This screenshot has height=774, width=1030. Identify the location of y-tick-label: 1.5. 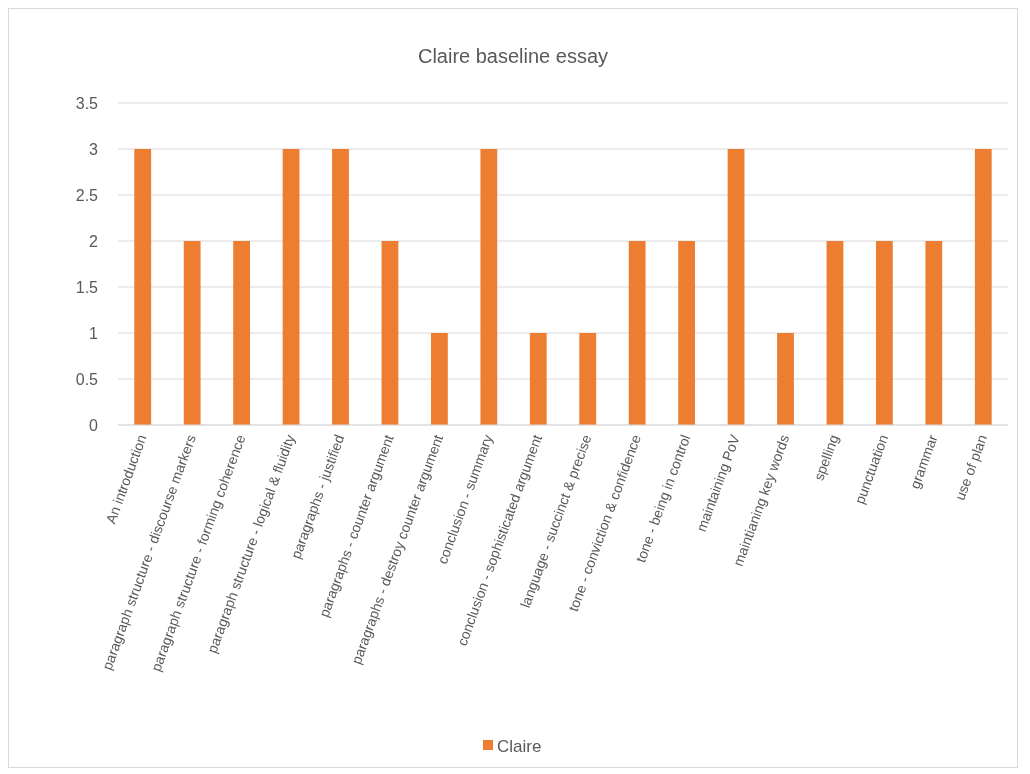
(87, 287).